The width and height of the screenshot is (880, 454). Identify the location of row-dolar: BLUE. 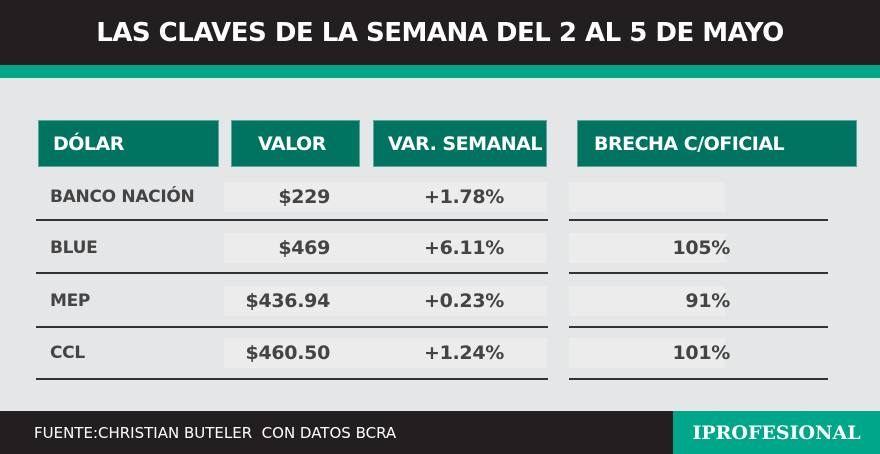
(74, 248).